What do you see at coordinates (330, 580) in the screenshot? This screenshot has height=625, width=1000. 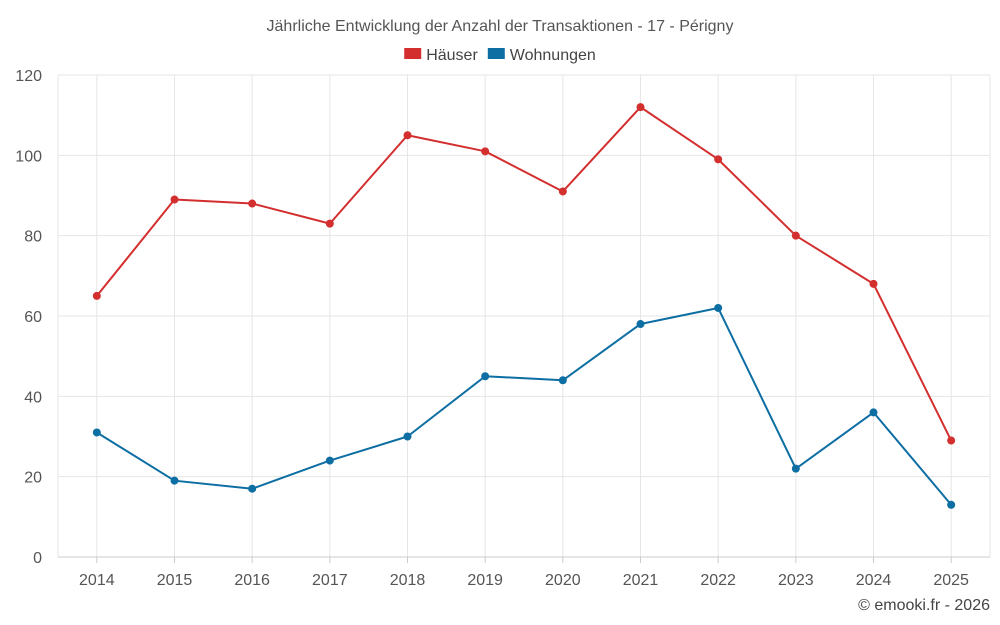 I see `x-tick-label: 2017` at bounding box center [330, 580].